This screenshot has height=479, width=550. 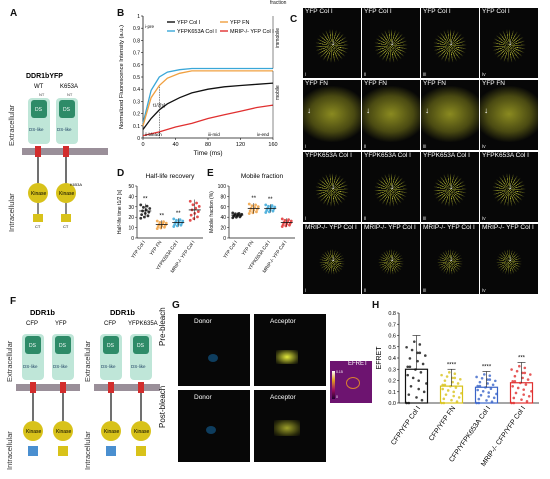 I want to click on panel-label-e: E, so click(x=210, y=173).